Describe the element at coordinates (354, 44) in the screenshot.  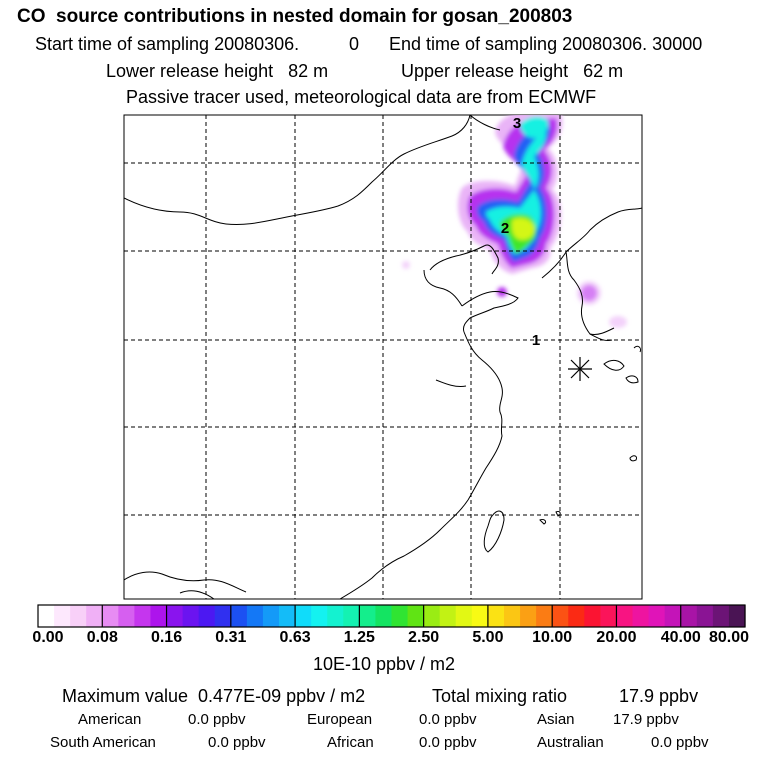
I see `start-time-hour: 0` at that location.